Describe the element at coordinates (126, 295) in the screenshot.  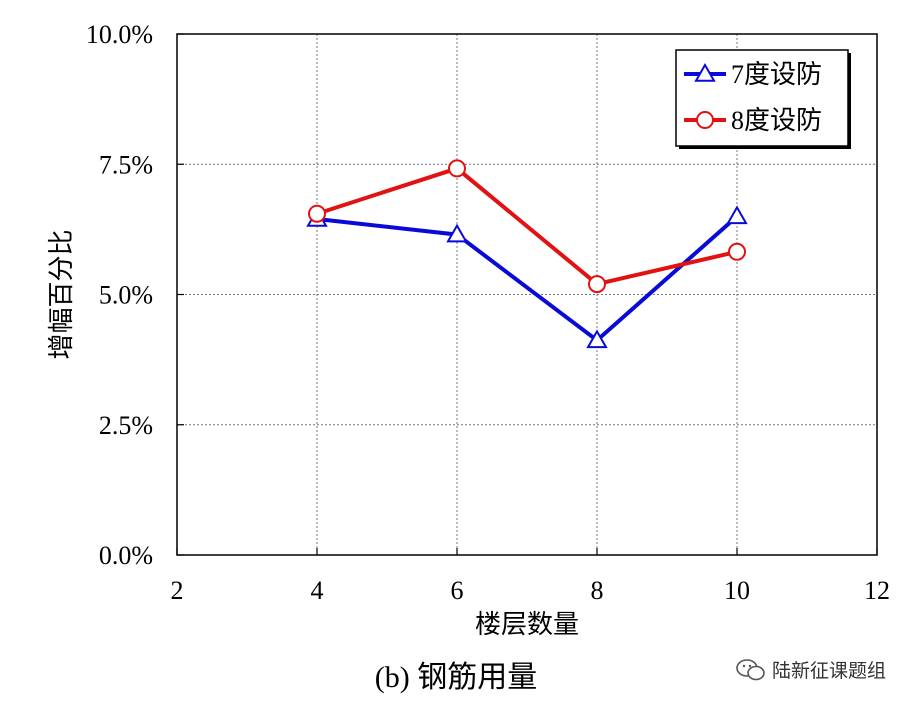
I see `y-tick-label: 5.0%` at that location.